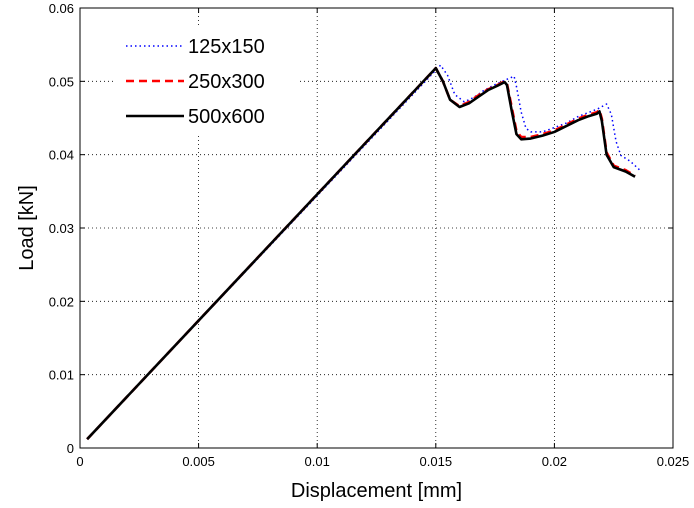  I want to click on legend-label-125x150: 125x150, so click(226, 47).